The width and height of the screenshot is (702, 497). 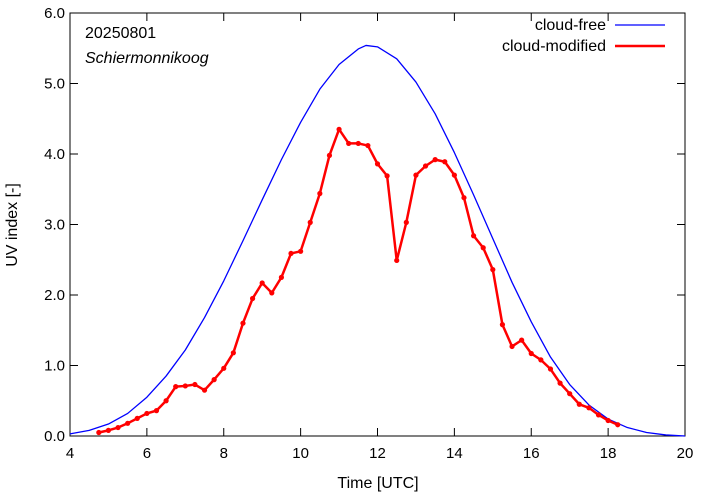 What do you see at coordinates (54, 295) in the screenshot?
I see `y-tick-label: 2.0` at bounding box center [54, 295].